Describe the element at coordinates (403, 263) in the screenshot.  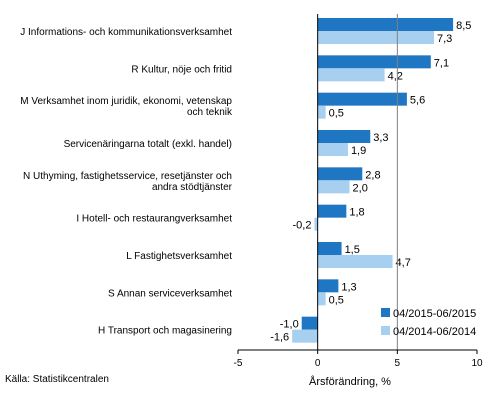
I see `data-label: 4,7` at that location.